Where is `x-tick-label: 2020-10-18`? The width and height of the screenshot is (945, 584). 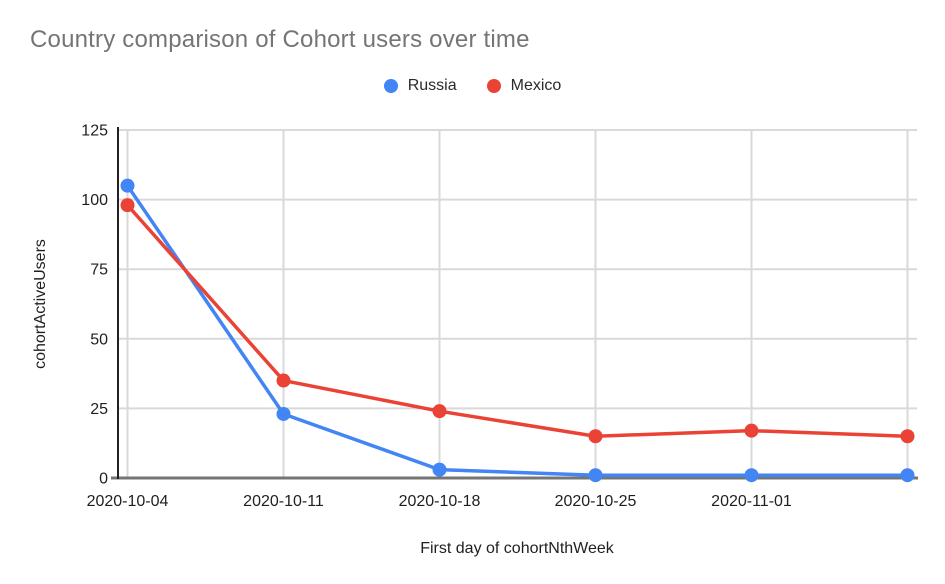
x-tick-label: 2020-10-18 is located at coordinates (440, 501).